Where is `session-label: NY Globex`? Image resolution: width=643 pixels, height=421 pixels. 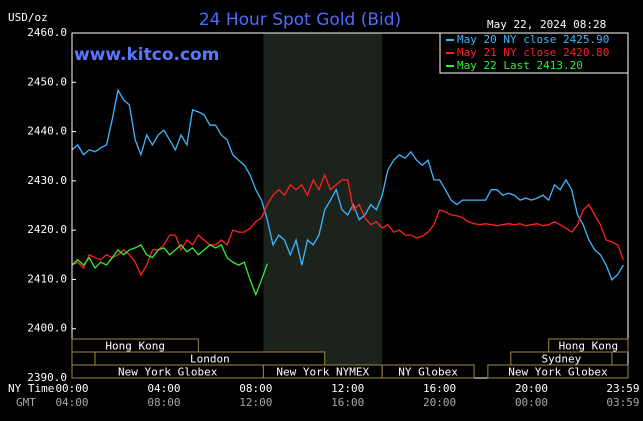
session-label: NY Globex is located at coordinates (428, 372).